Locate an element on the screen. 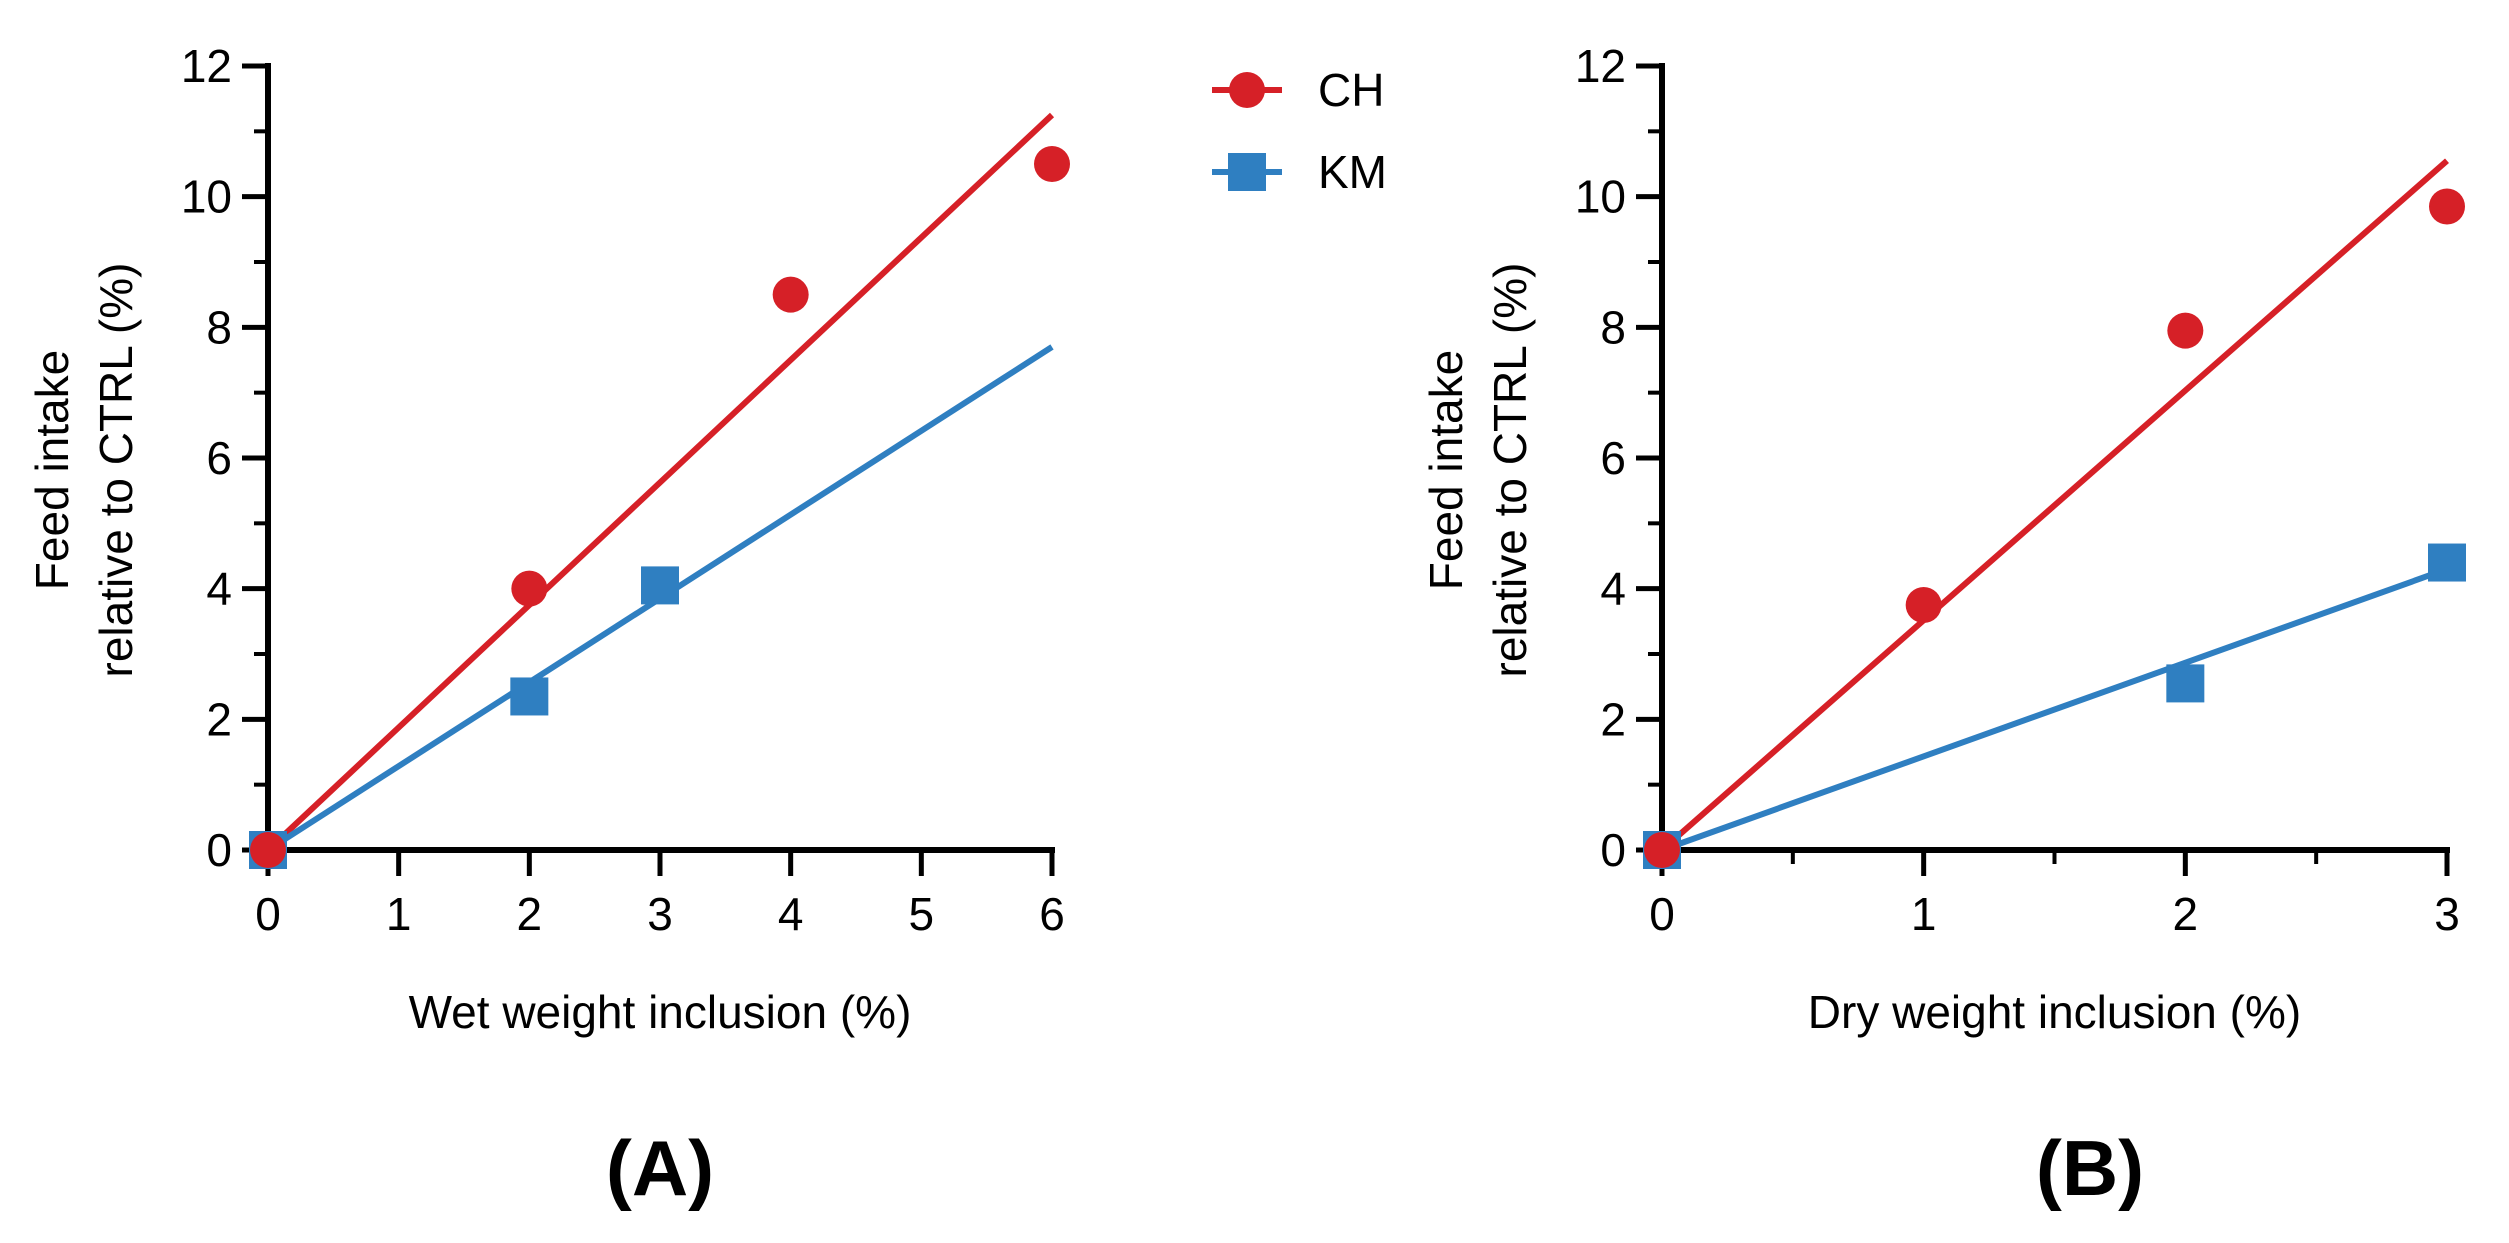 The height and width of the screenshot is (1243, 2509). legend-label-km: KM is located at coordinates (1352, 172).